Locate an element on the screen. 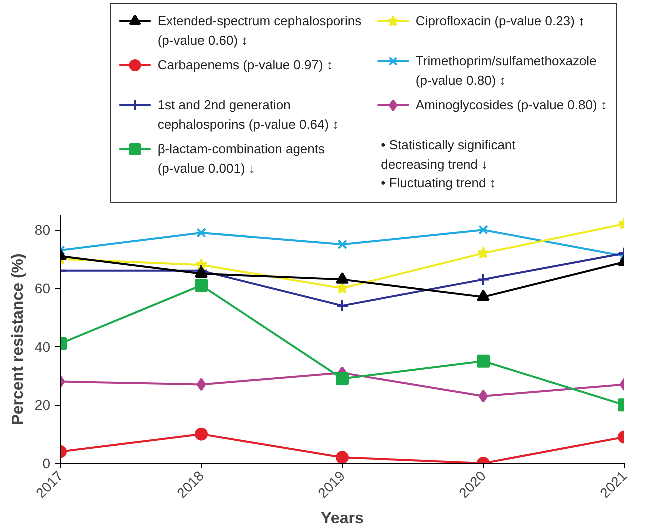 Image resolution: width=649 pixels, height=532 pixels. legend-label: Ciprofloxacin (p-value 0.23) ↕ is located at coordinates (501, 21).